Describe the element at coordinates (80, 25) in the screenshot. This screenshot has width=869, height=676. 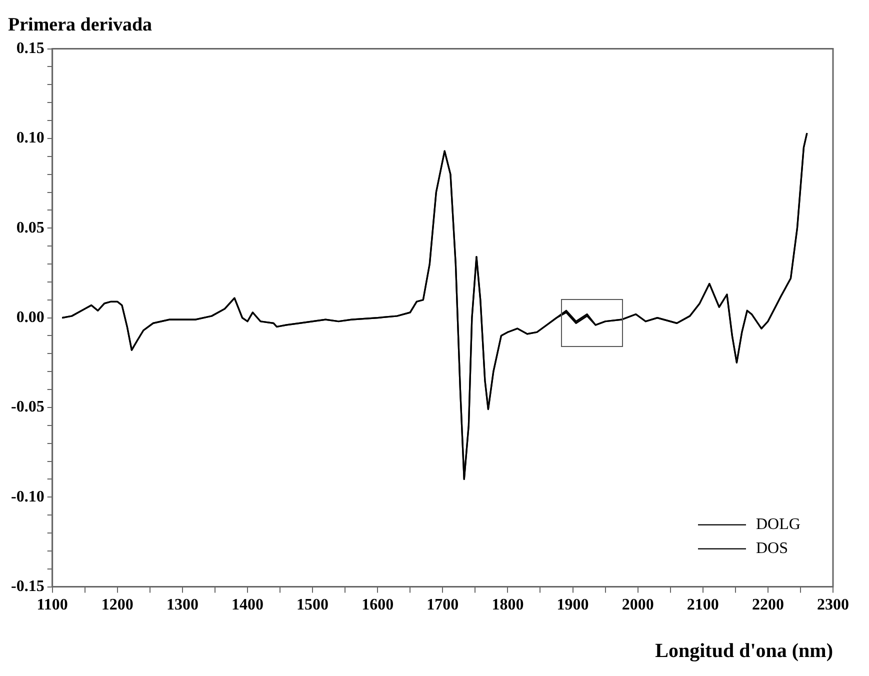
I see `chart-title: Primera derivada` at that location.